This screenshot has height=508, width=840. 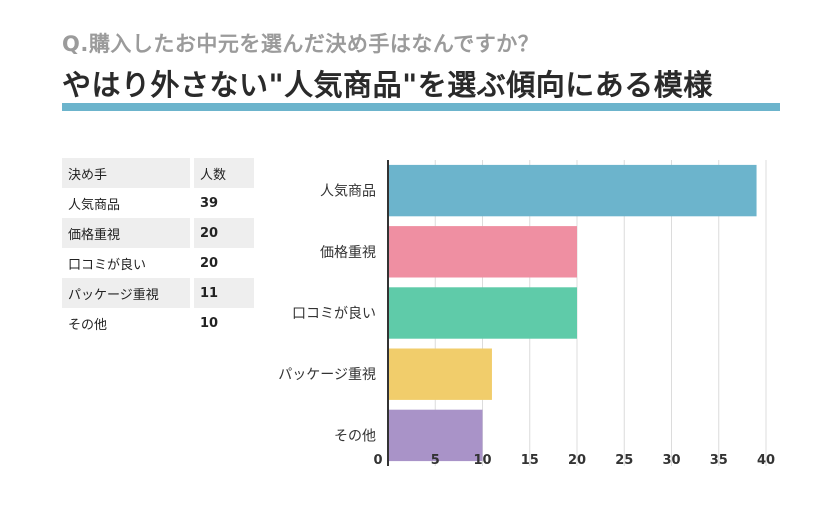 I want to click on x-tick-label: 35, so click(x=719, y=460).